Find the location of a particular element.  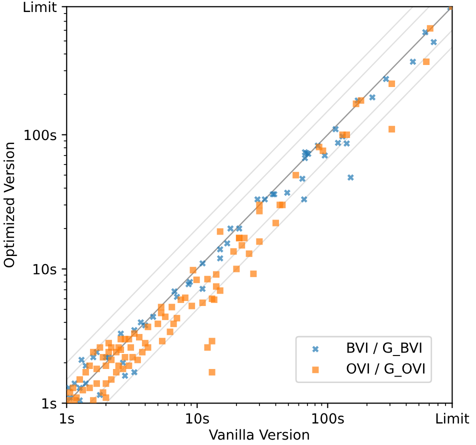

y-tick-label: Limit is located at coordinates (40, 6).